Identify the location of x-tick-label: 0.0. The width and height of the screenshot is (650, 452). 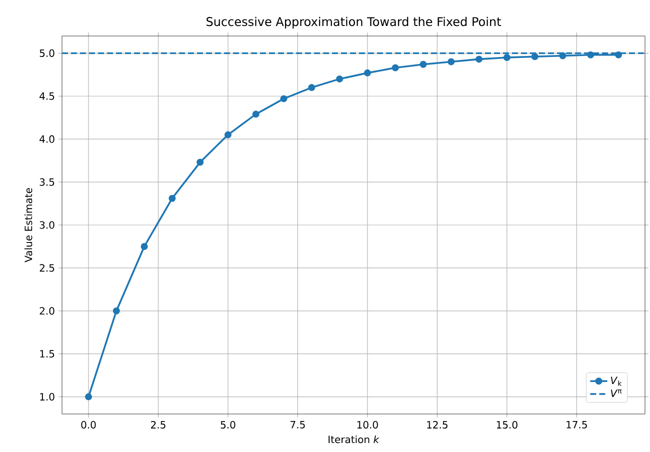
(88, 425).